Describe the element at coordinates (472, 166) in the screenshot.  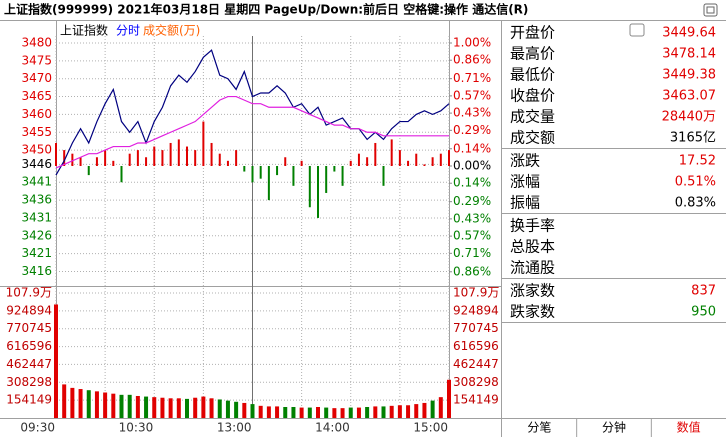
I see `y2-tick-label: 0.00%` at that location.